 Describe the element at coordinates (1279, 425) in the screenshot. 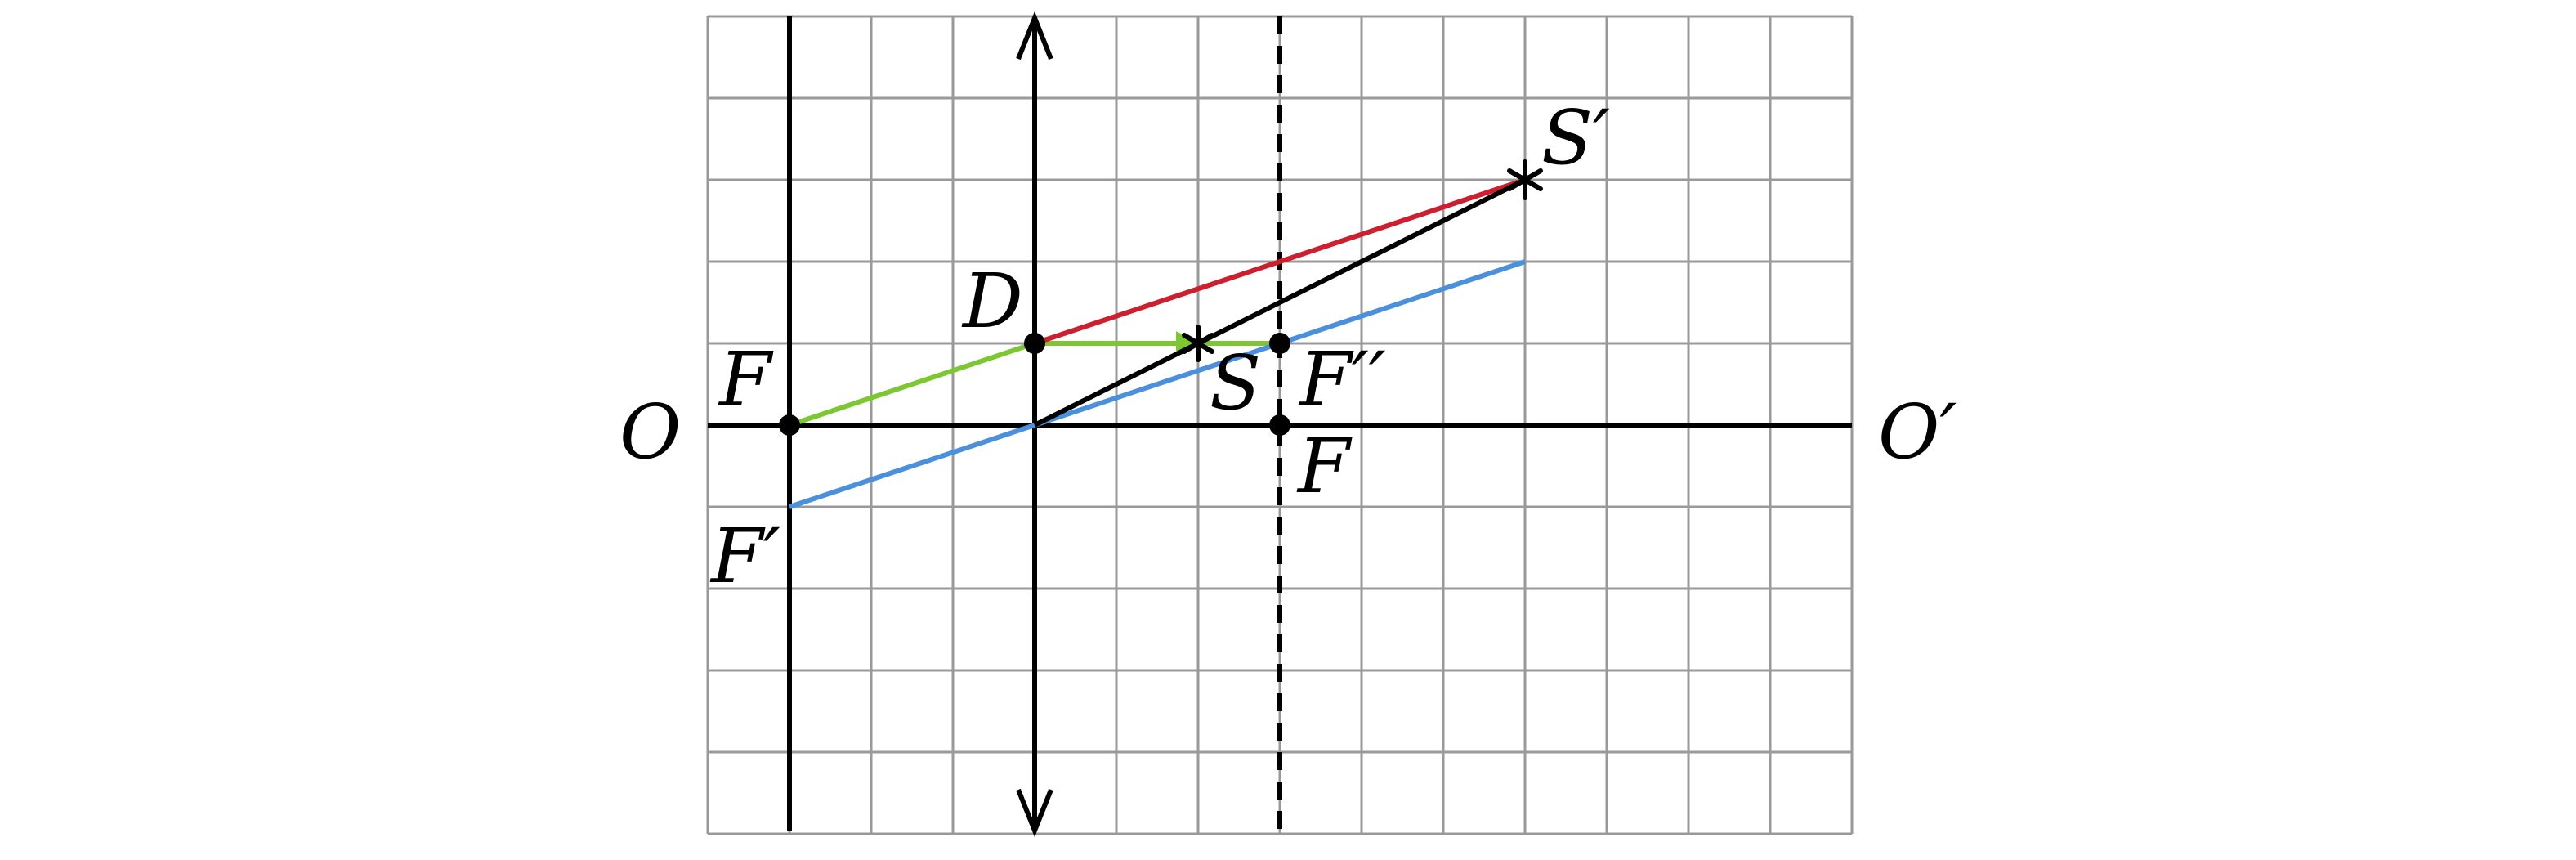

I see `focus-right-point` at that location.